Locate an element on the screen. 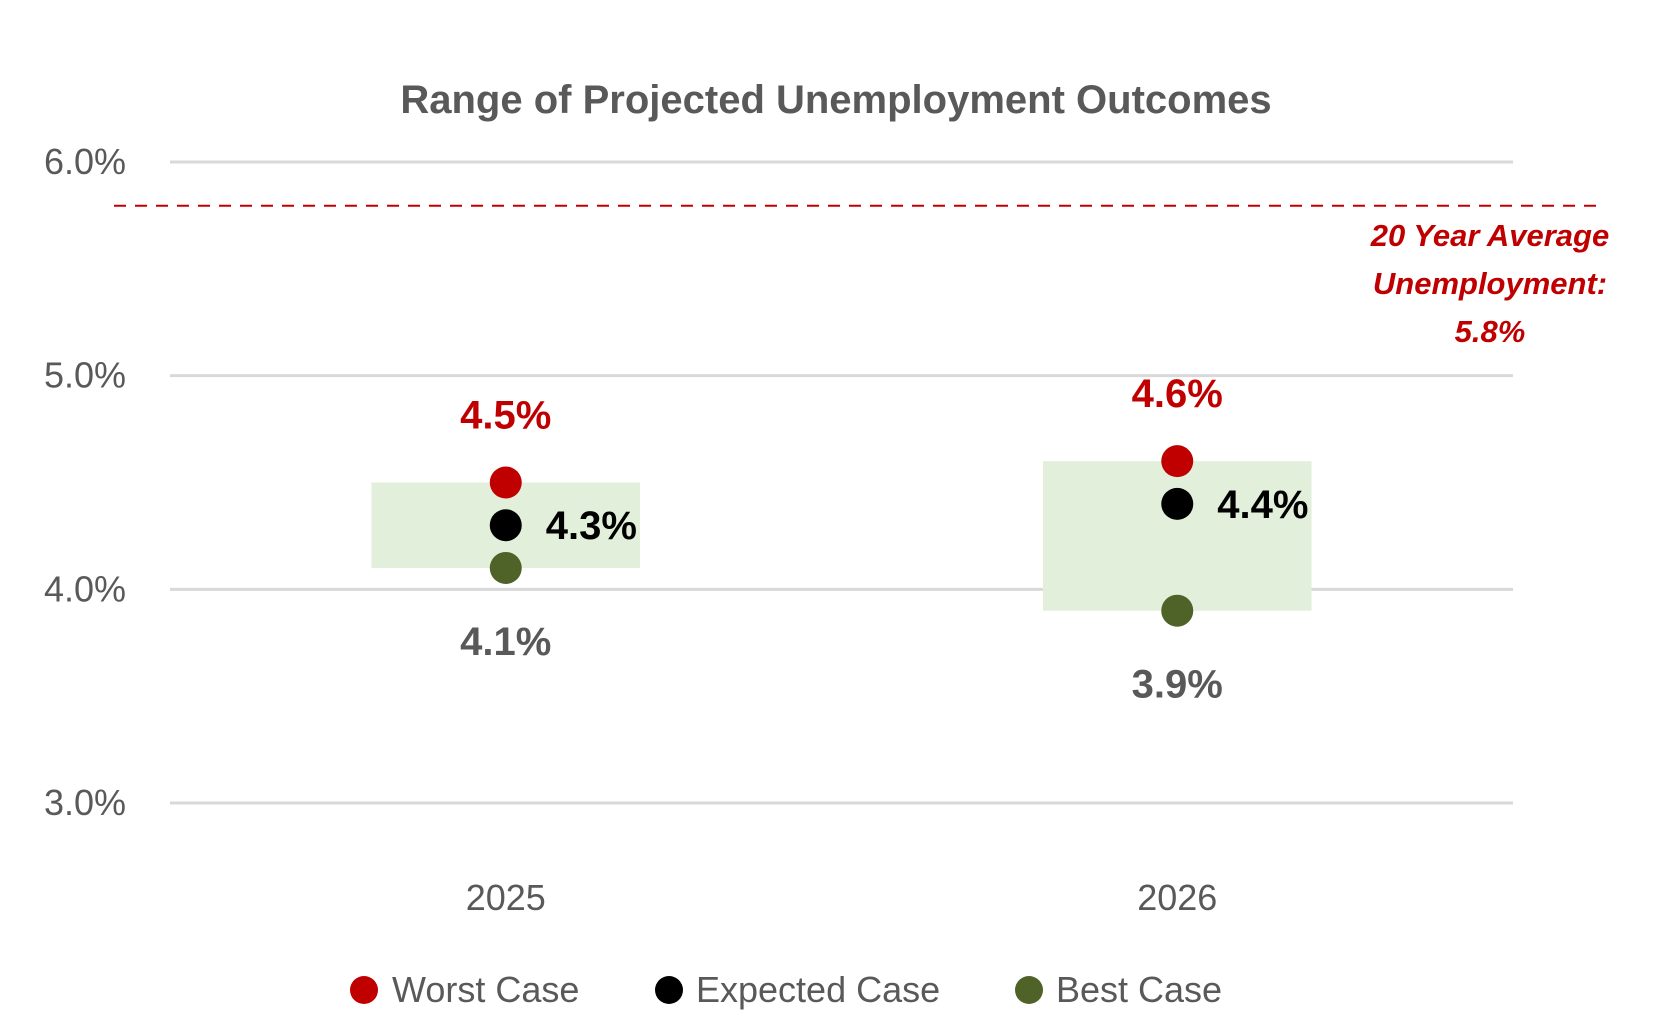 This screenshot has width=1671, height=1035. chart-title: Range of Projected Unemployment Outcomes is located at coordinates (835, 100).